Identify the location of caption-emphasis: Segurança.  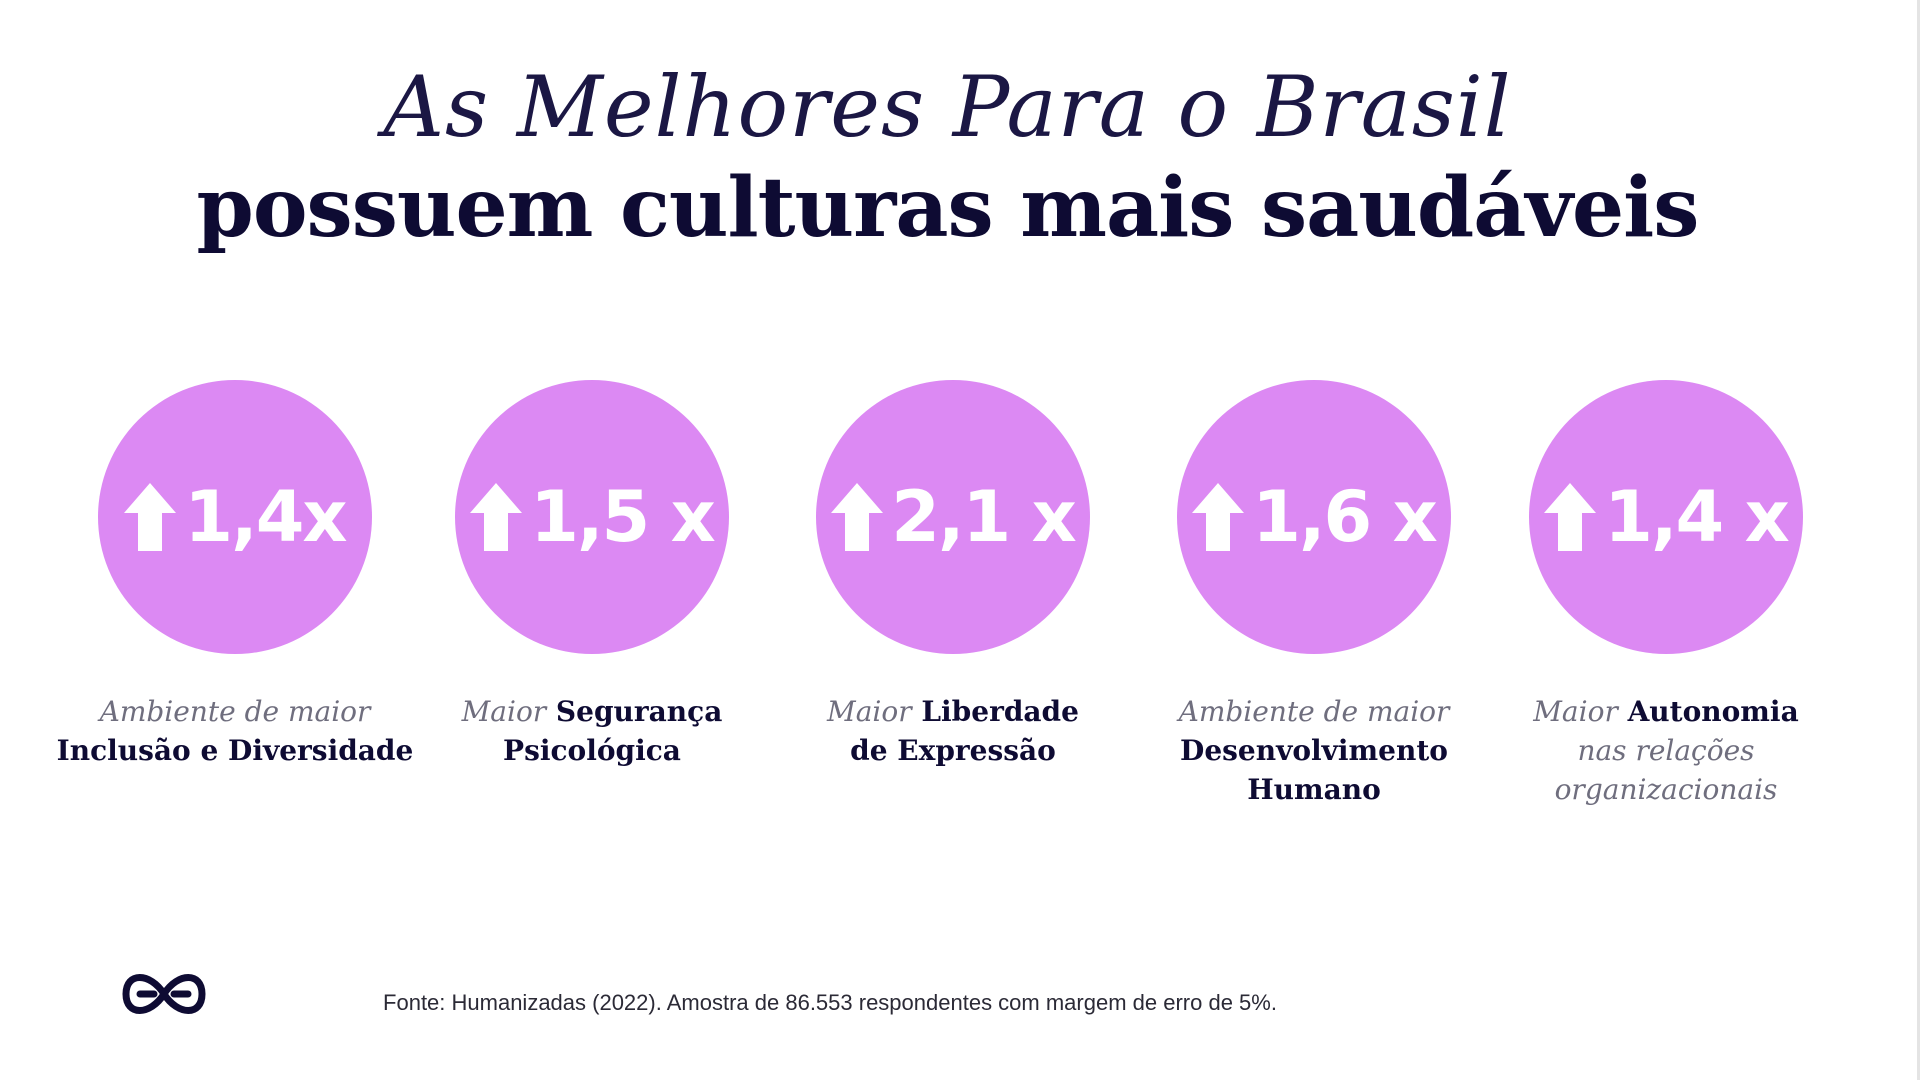
(634, 711).